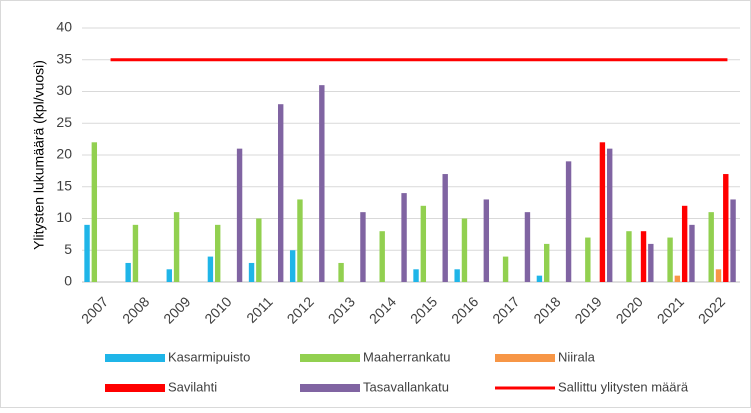 This screenshot has height=413, width=751. Describe the element at coordinates (64, 27) in the screenshot. I see `y-tick-label: 40` at that location.